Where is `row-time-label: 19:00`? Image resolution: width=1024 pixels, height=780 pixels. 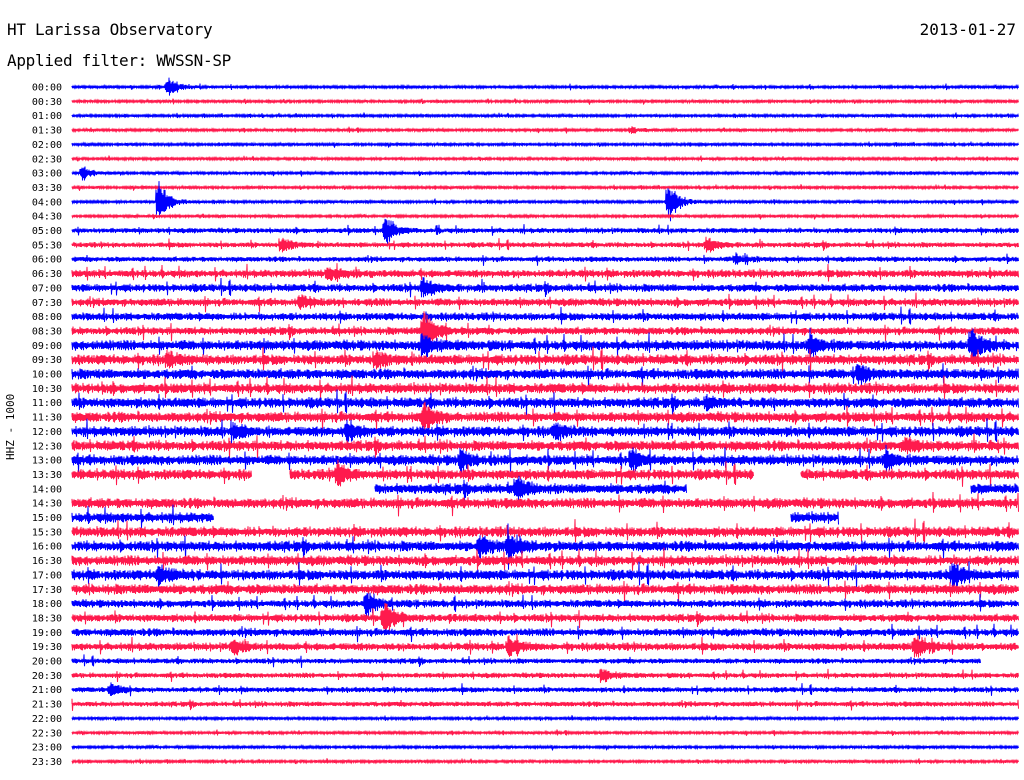
row-time-label: 19:00 is located at coordinates (47, 633).